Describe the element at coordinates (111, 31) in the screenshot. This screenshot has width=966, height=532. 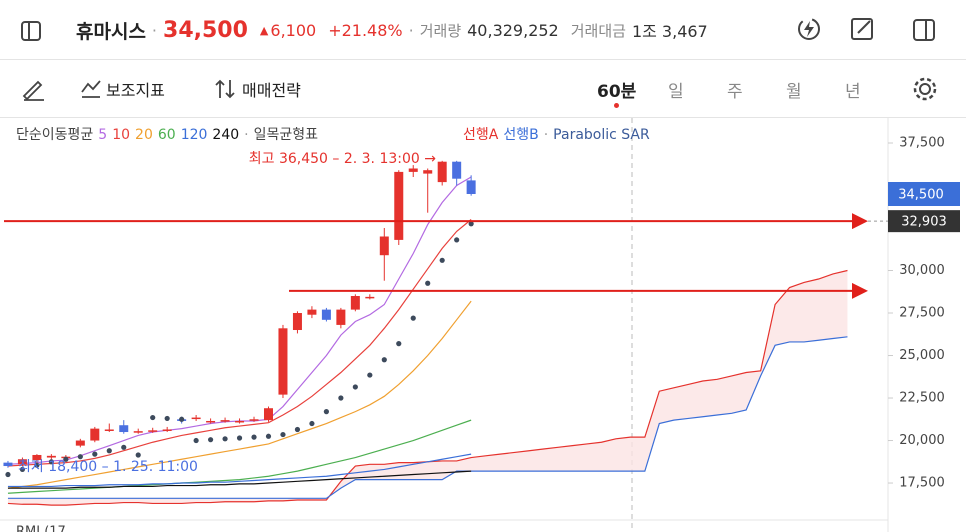
I see `stock-name: 휴마시스` at that location.